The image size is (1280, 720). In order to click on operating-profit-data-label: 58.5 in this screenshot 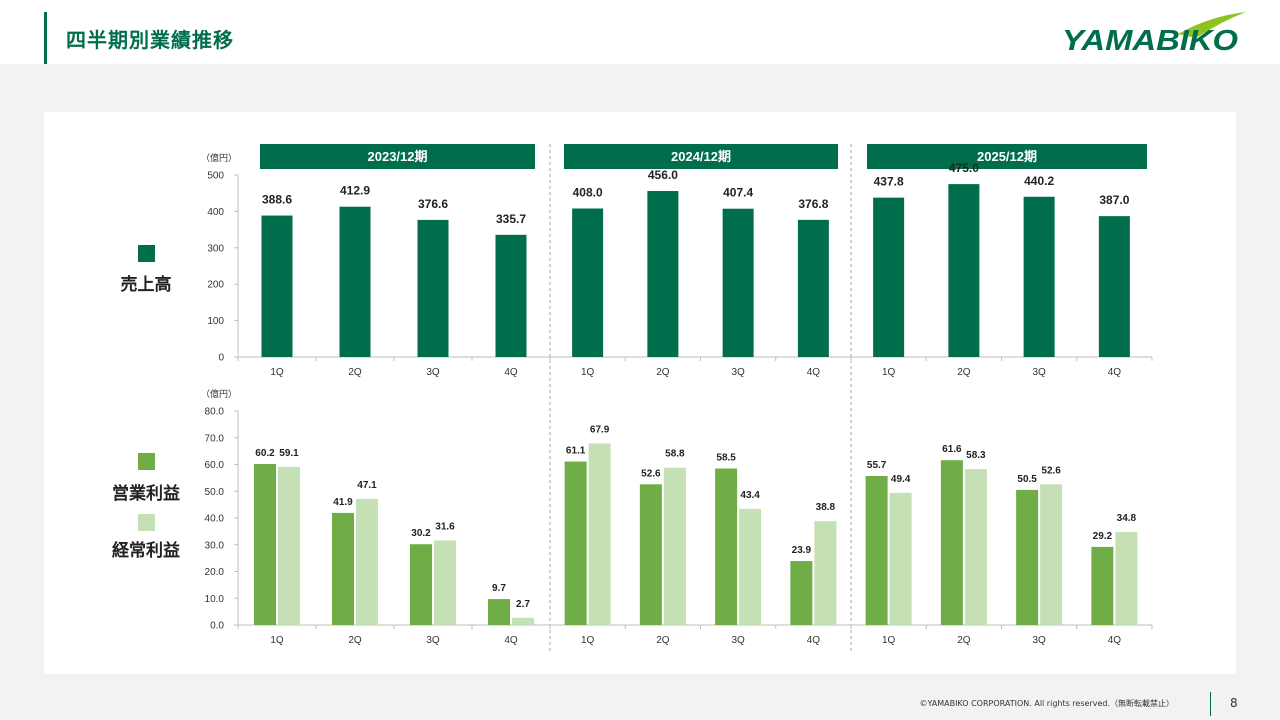, I will do `click(726, 458)`.